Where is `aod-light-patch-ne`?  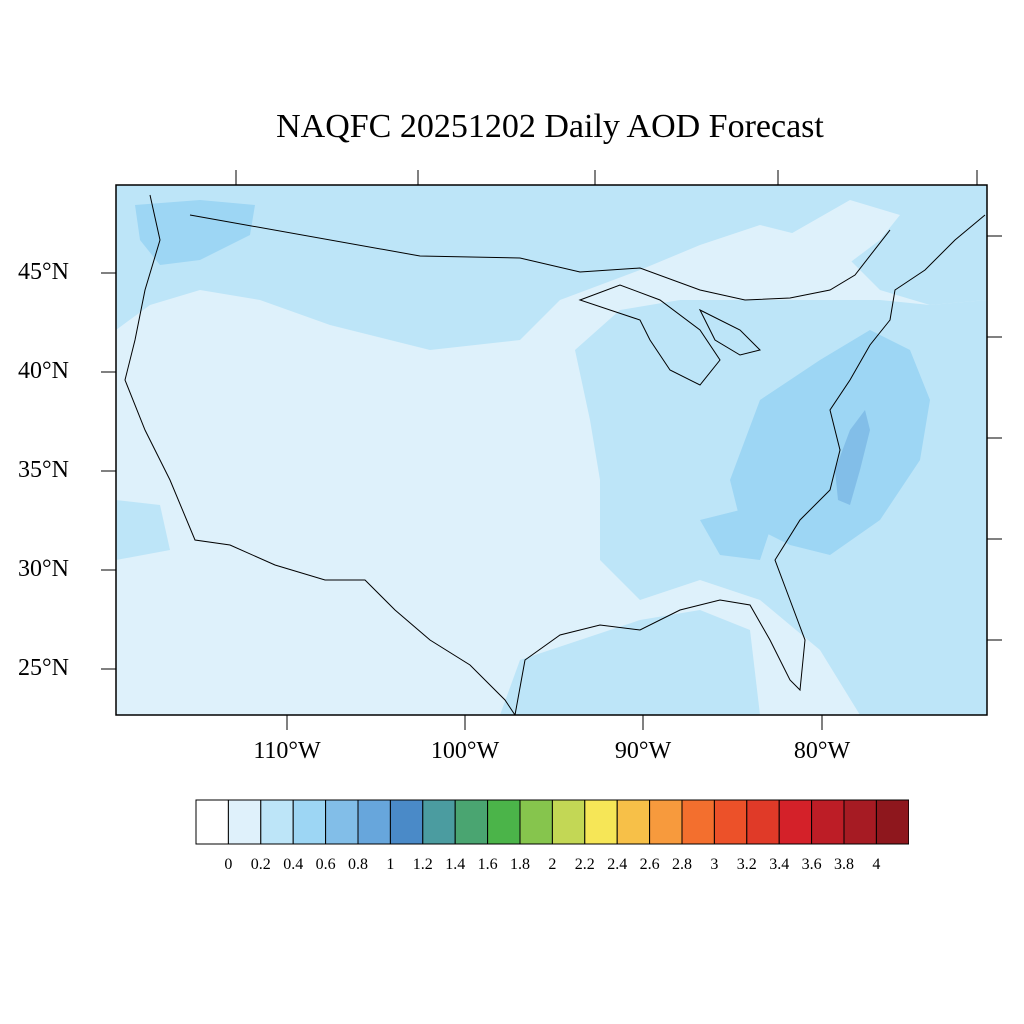
aod-light-patch-ne is located at coordinates (840, 237).